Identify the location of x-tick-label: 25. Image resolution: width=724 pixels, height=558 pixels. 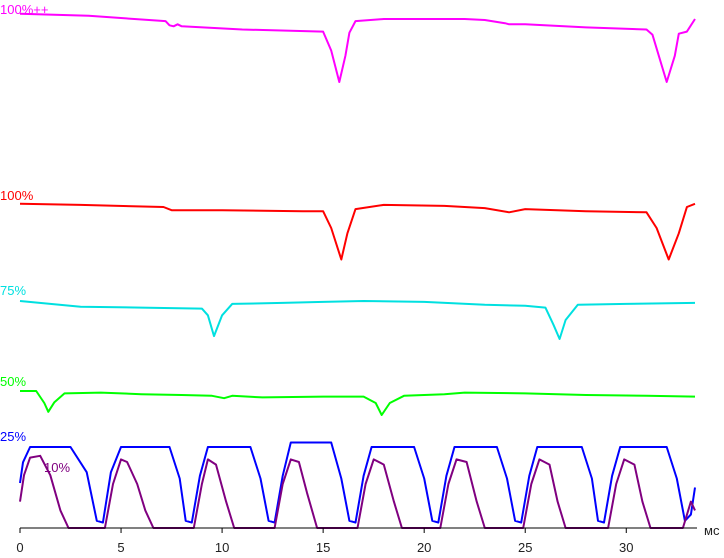
(525, 547).